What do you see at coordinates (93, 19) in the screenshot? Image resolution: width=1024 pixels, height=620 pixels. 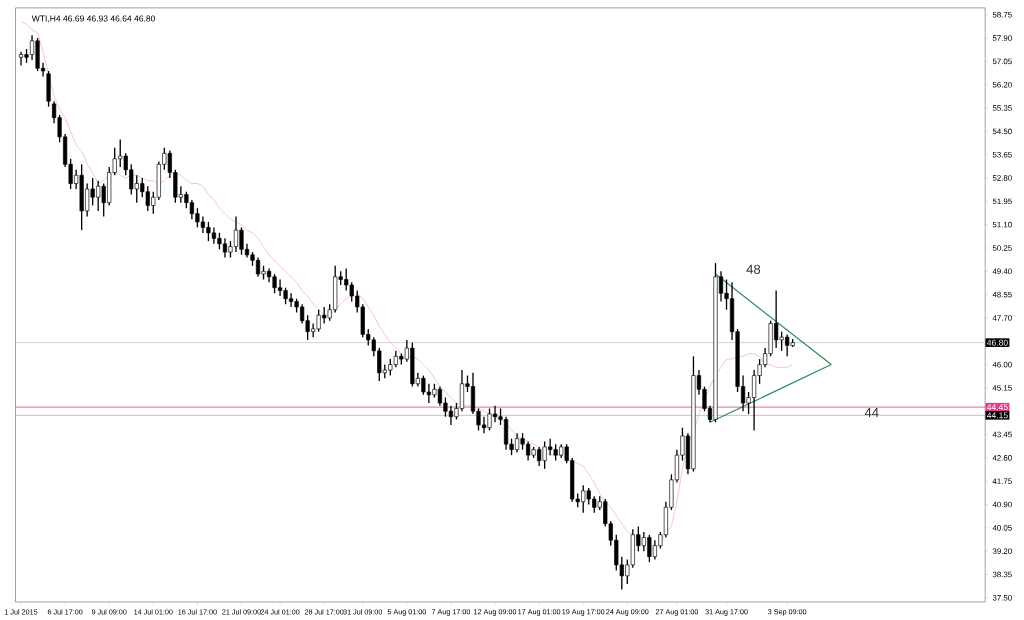 I see `text: WTI,H4 46.69 46.93 46.64 46.80` at bounding box center [93, 19].